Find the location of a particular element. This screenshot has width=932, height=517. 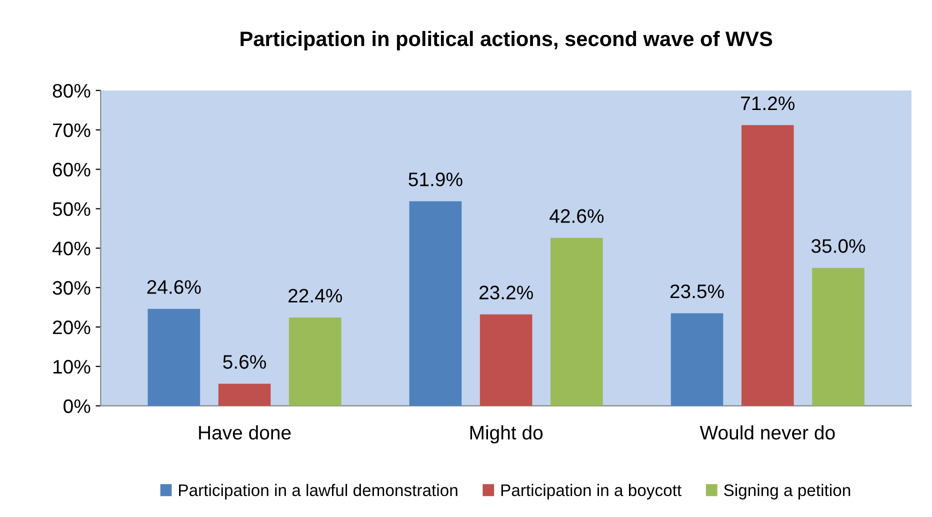

y-tick-label: 40% is located at coordinates (71, 249).